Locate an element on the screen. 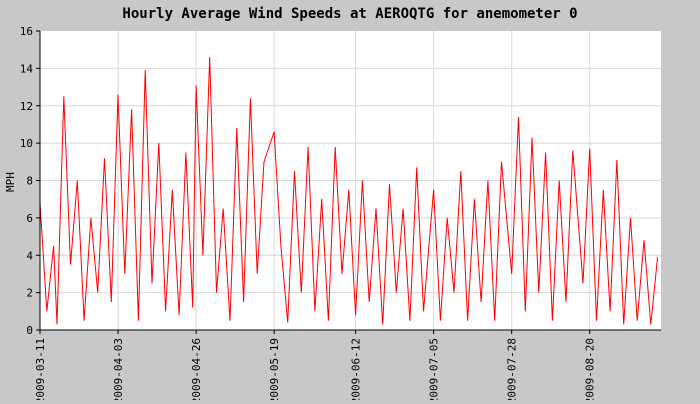 The width and height of the screenshot is (700, 404). y-axis-label: MPH is located at coordinates (10, 182).